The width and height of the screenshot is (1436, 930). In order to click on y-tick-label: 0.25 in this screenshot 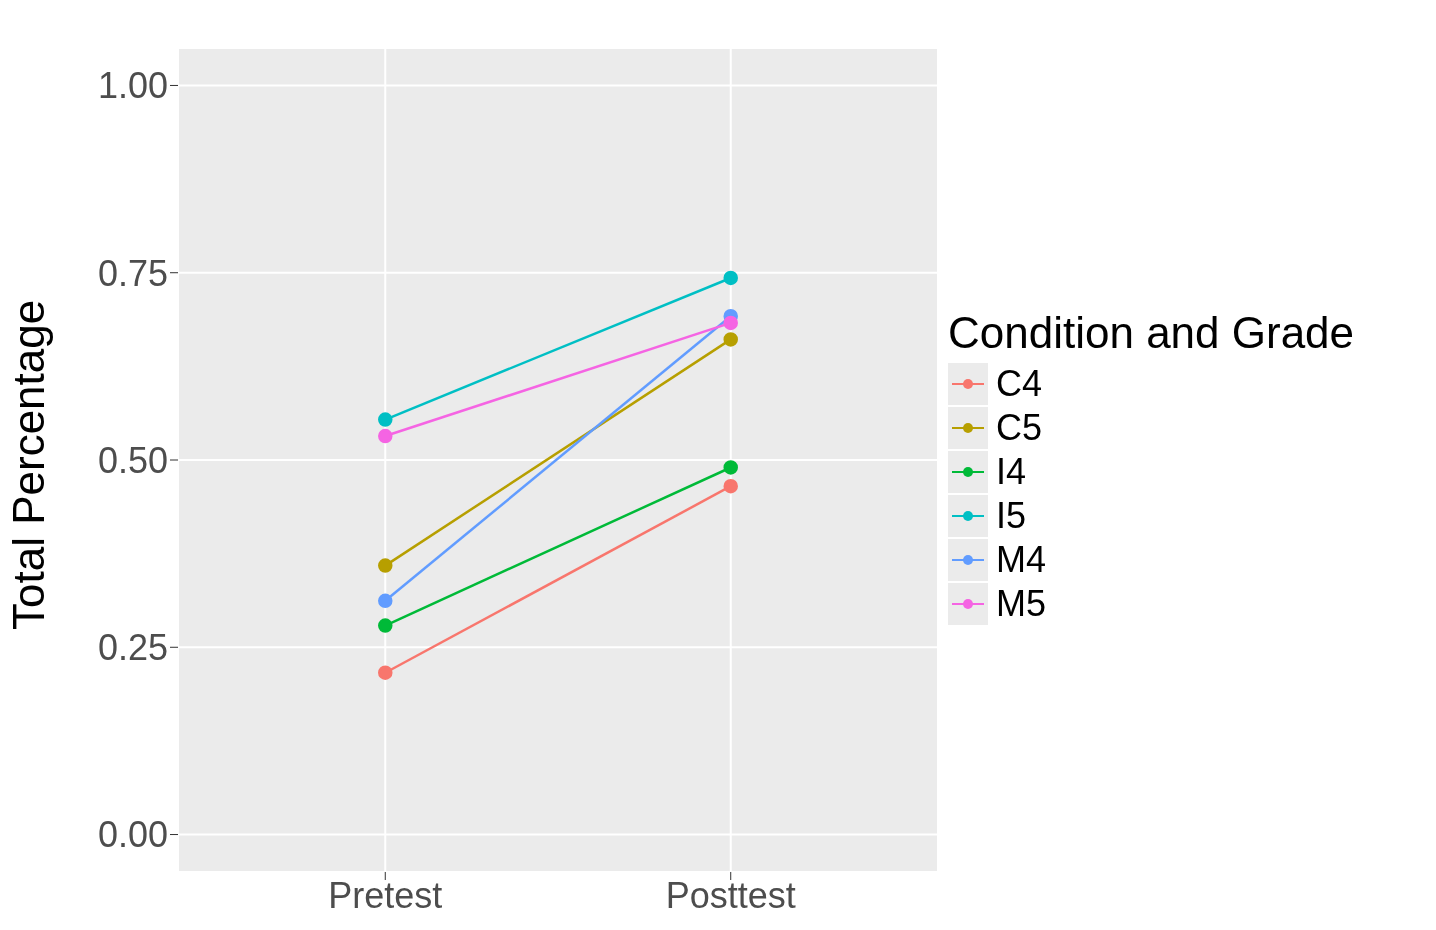, I will do `click(132, 648)`.